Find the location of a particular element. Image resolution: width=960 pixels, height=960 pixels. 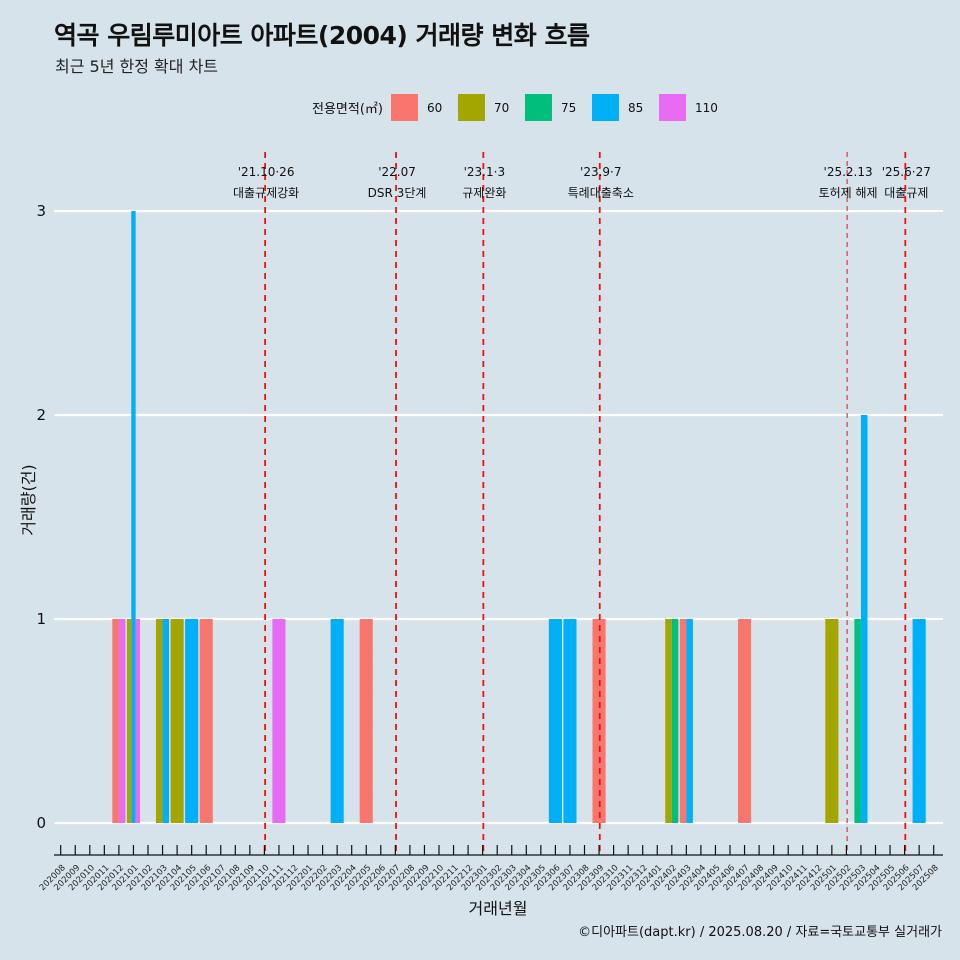

event-date: '22.07 is located at coordinates (397, 172).